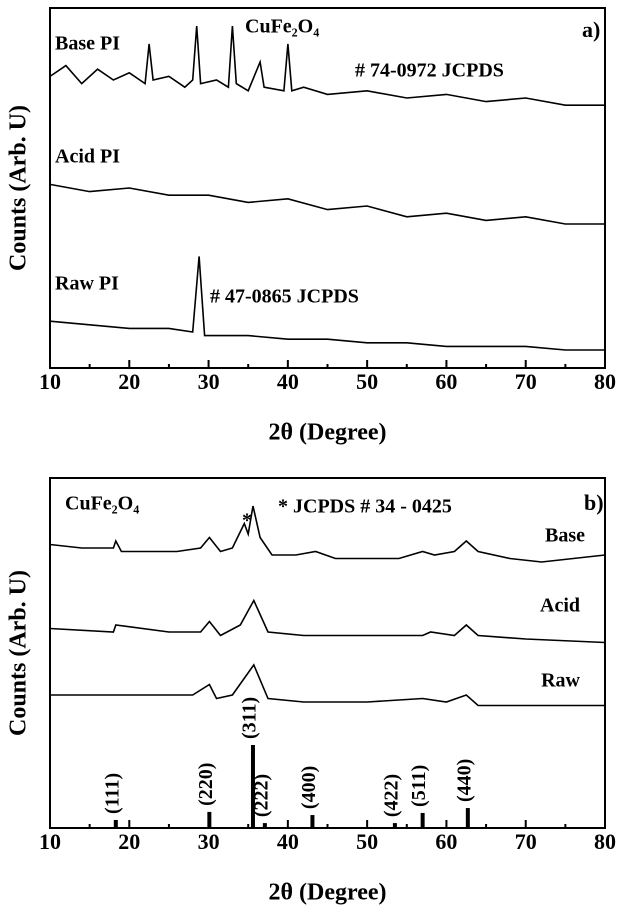 This screenshot has width=626, height=915. Describe the element at coordinates (591, 29) in the screenshot. I see `panel-label: a)` at that location.